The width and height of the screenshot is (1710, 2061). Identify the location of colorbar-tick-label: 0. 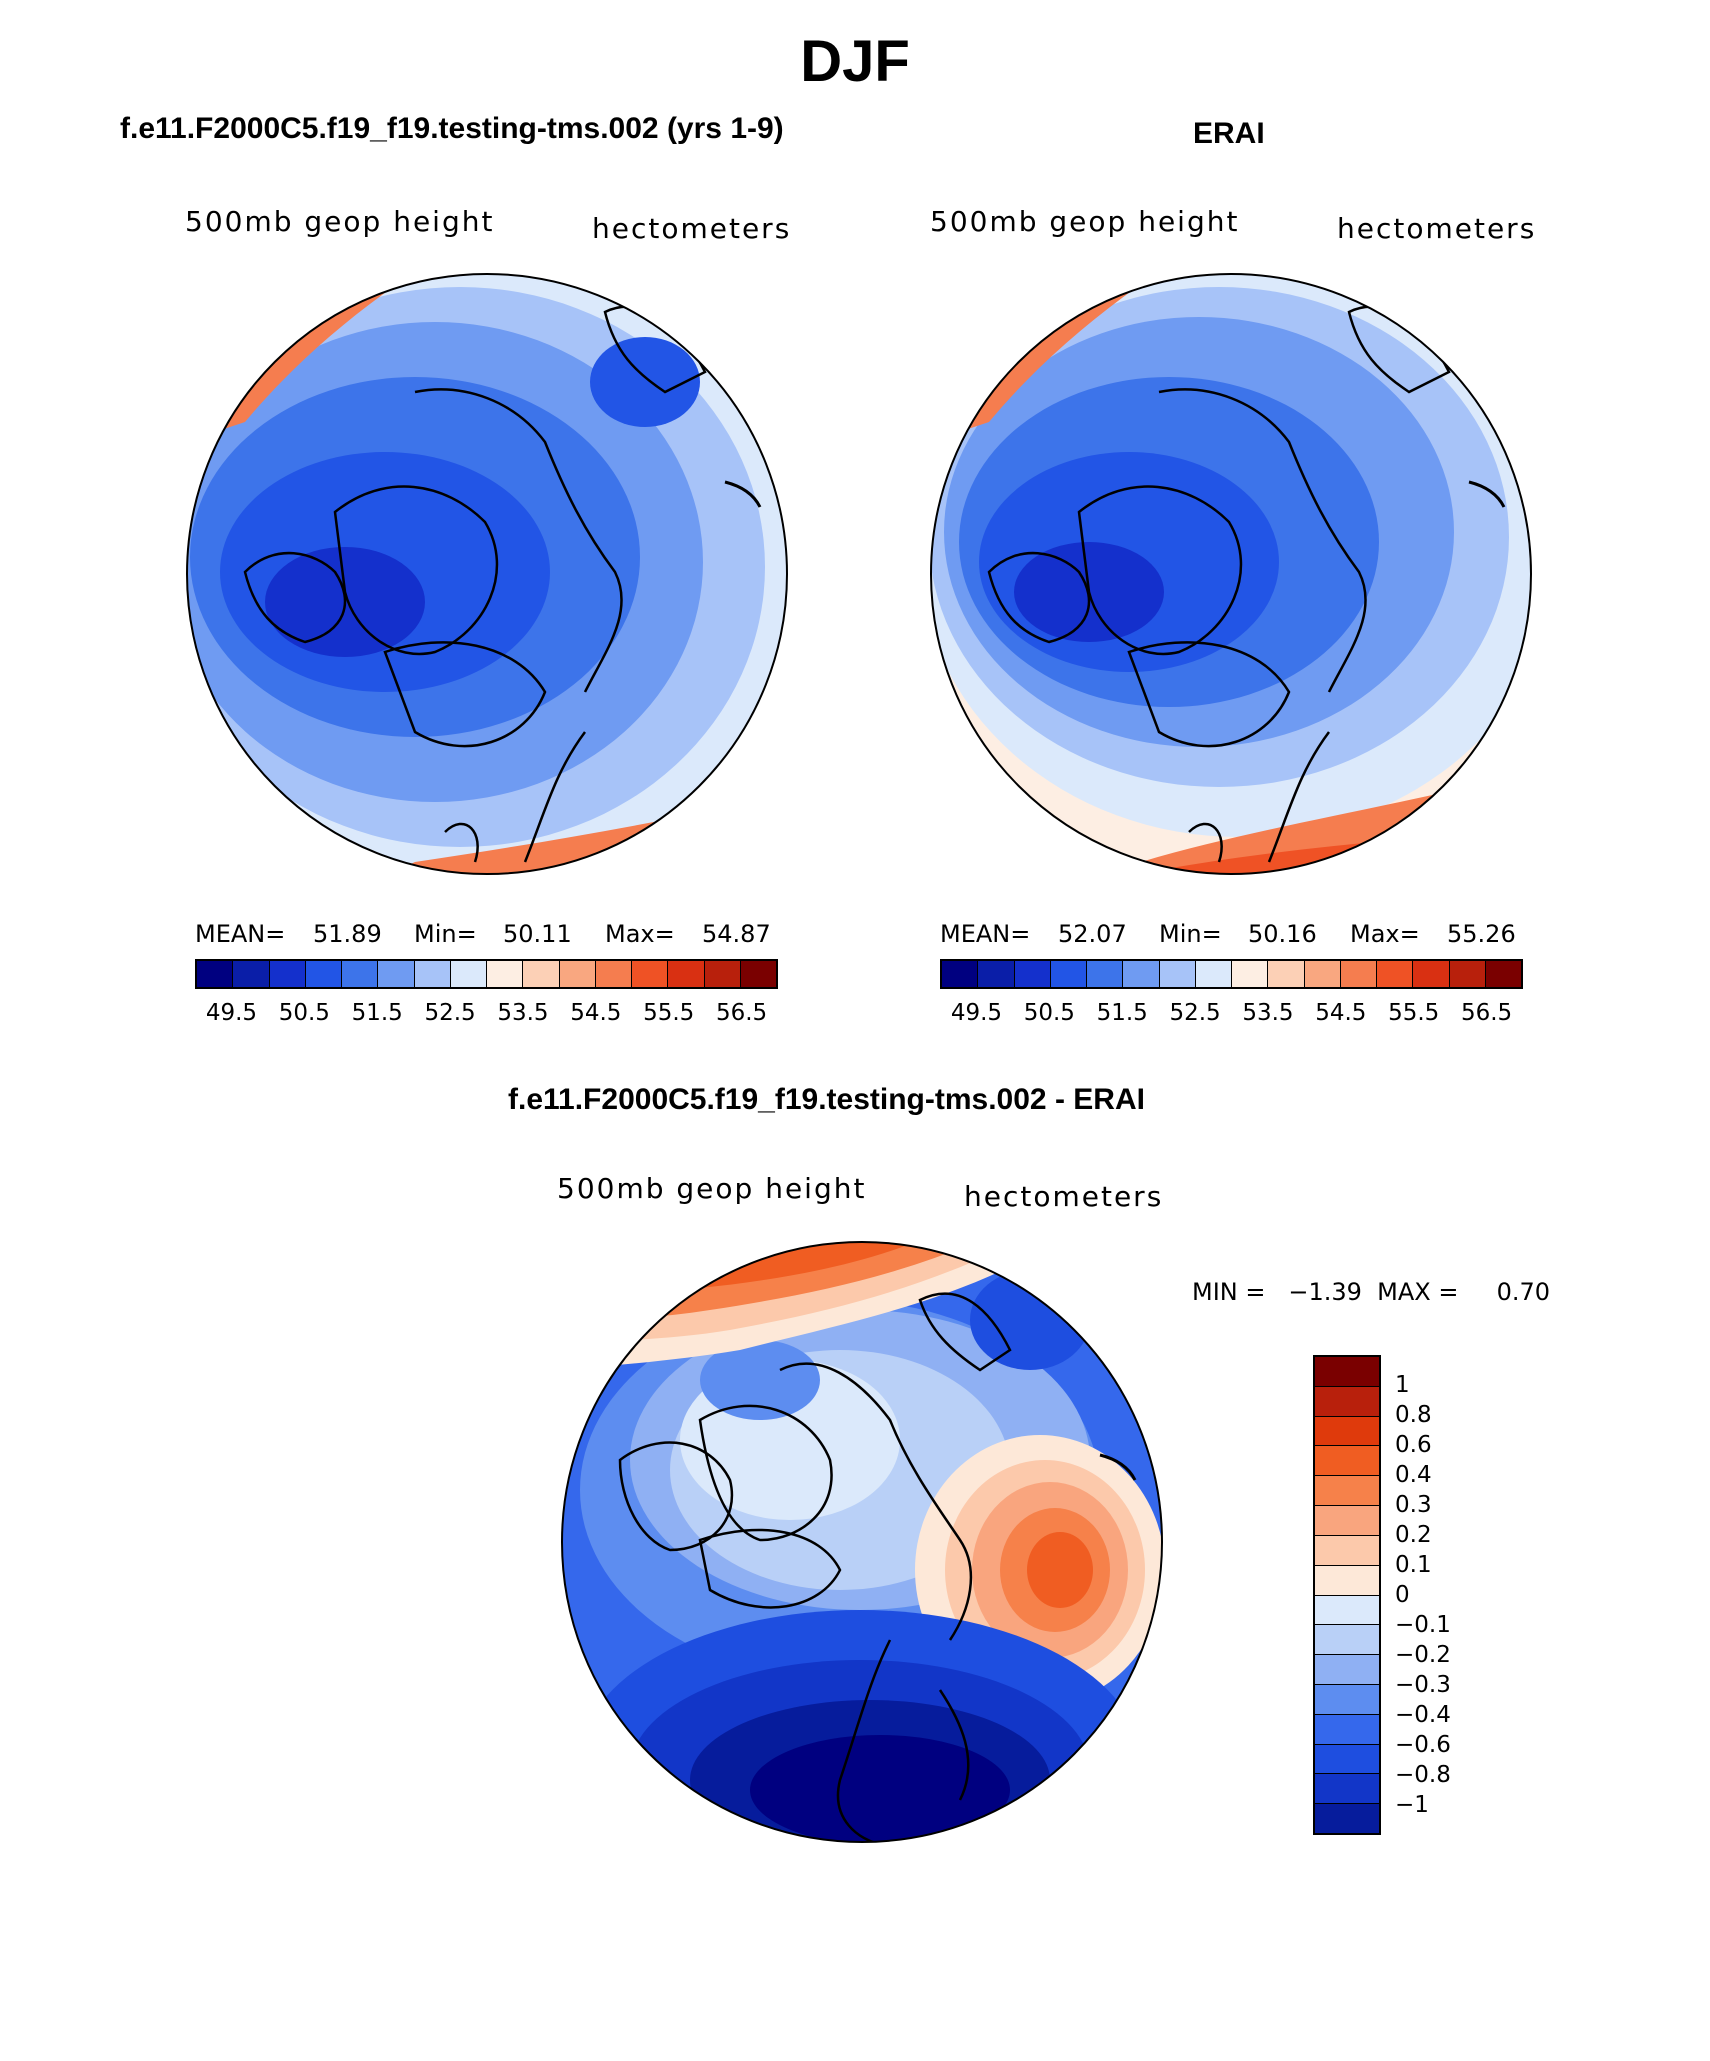
(1402, 1595).